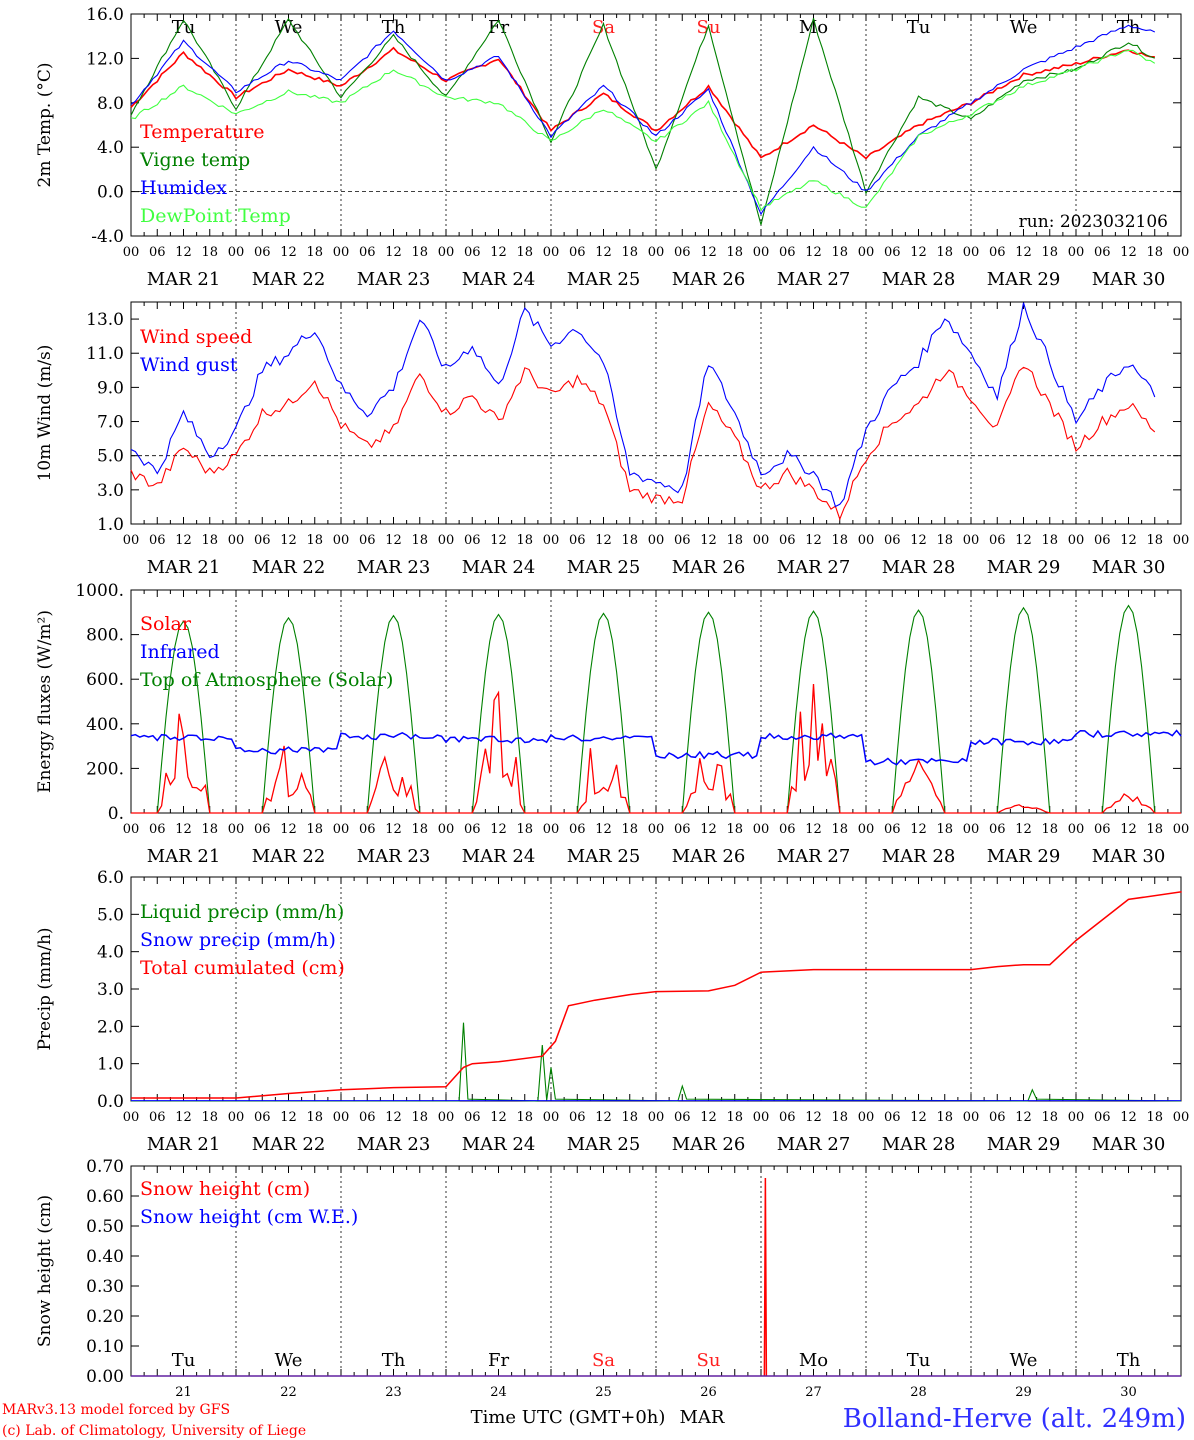 Image resolution: width=1194 pixels, height=1440 pixels. What do you see at coordinates (105, 1317) in the screenshot?
I see `y-tick-label: 0.20` at bounding box center [105, 1317].